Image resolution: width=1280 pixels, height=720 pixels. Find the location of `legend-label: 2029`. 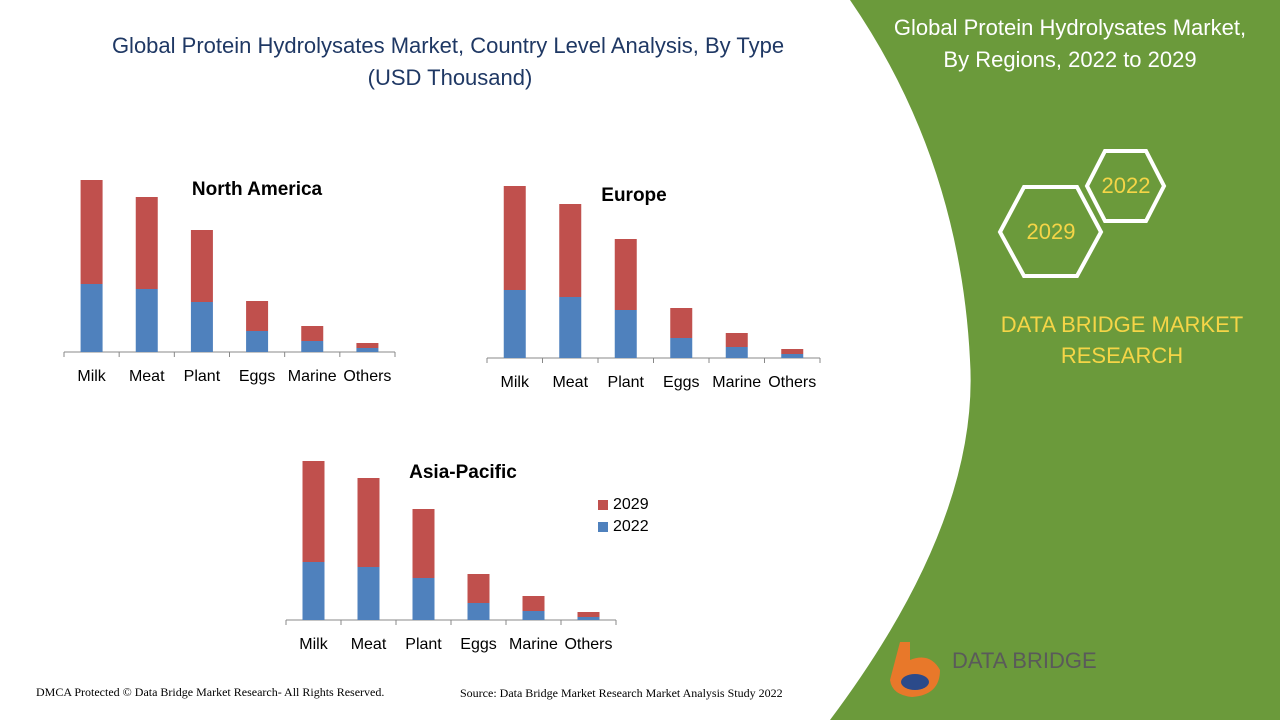

legend-label: 2029 is located at coordinates (631, 504).